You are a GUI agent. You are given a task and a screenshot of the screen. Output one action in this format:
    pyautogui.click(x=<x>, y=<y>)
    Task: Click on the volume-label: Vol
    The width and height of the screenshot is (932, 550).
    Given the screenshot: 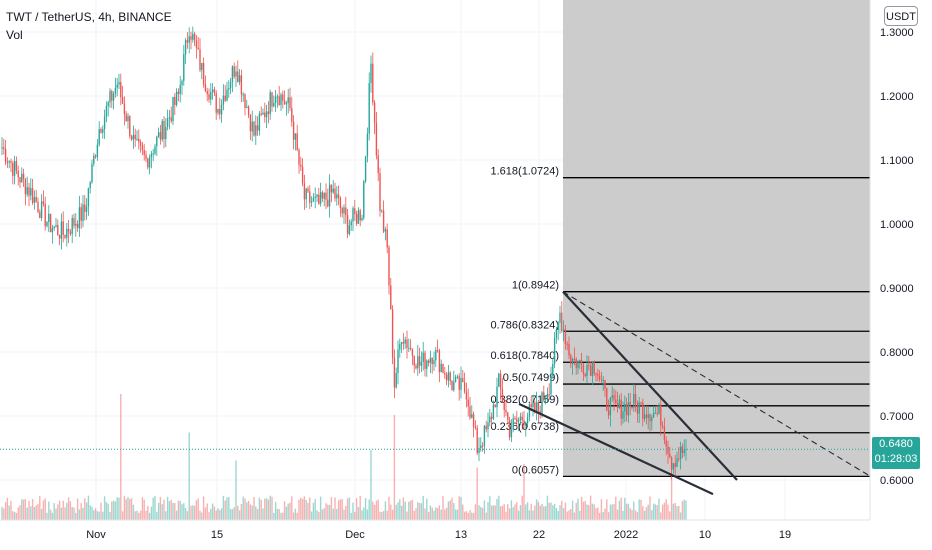 What is the action you would take?
    pyautogui.click(x=14, y=35)
    